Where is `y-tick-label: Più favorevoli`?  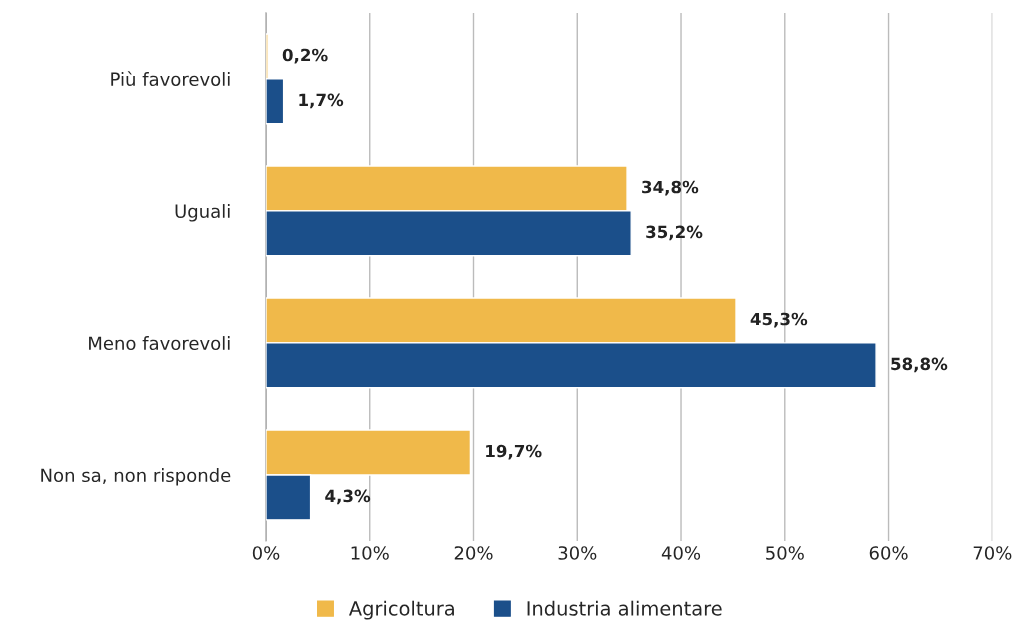 y-tick-label: Più favorevoli is located at coordinates (170, 79).